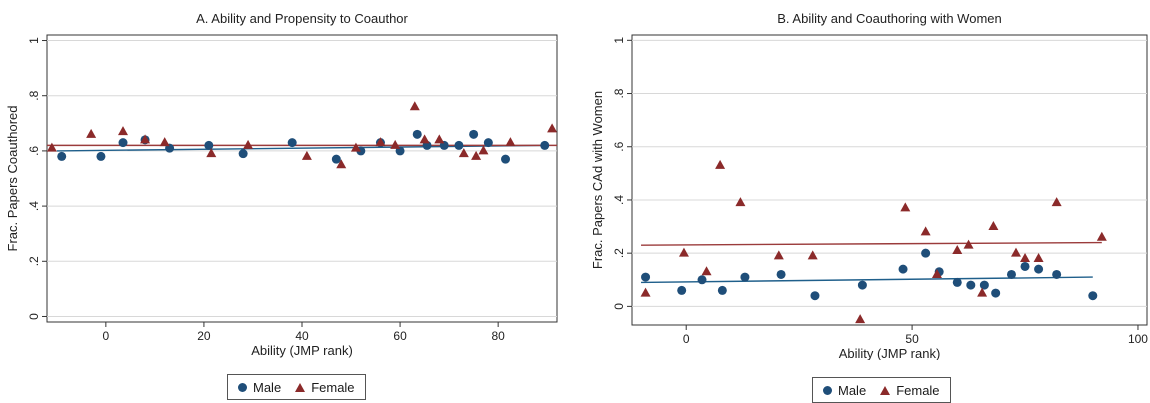 Image resolution: width=1150 pixels, height=403 pixels. Describe the element at coordinates (889, 18) in the screenshot. I see `chart-title: B. Ability and Coauthoring with Women` at that location.